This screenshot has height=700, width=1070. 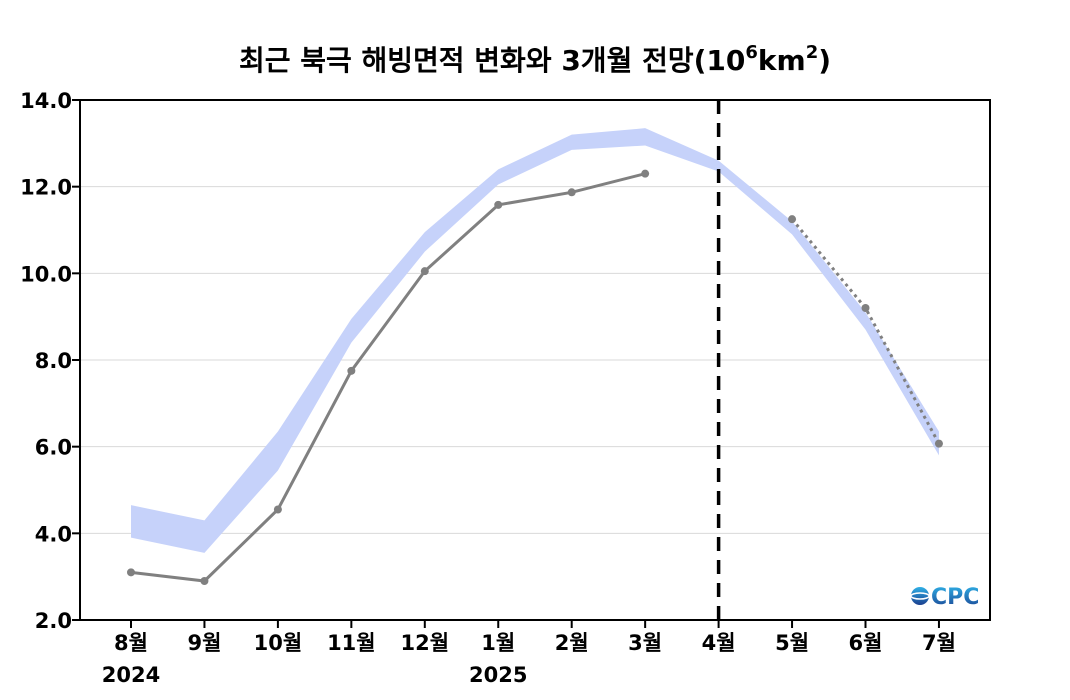 I want to click on x-tick-label: 11월, so click(x=351, y=643).